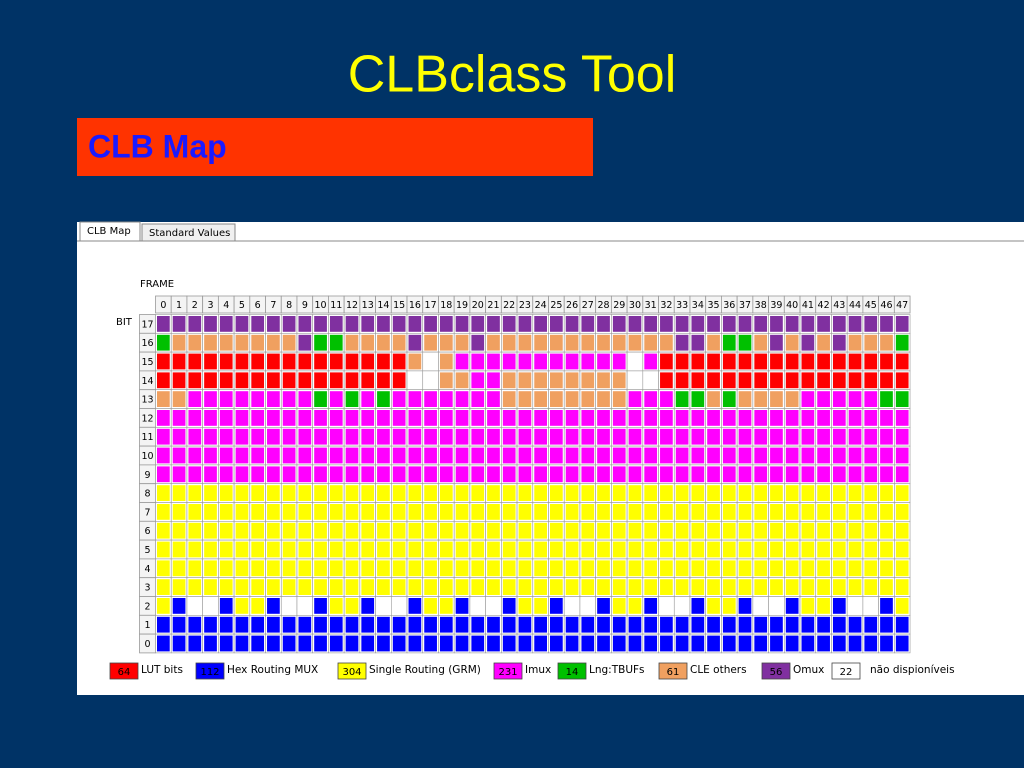 Image resolution: width=1024 pixels, height=768 pixels. I want to click on frame-number: 39, so click(776, 305).